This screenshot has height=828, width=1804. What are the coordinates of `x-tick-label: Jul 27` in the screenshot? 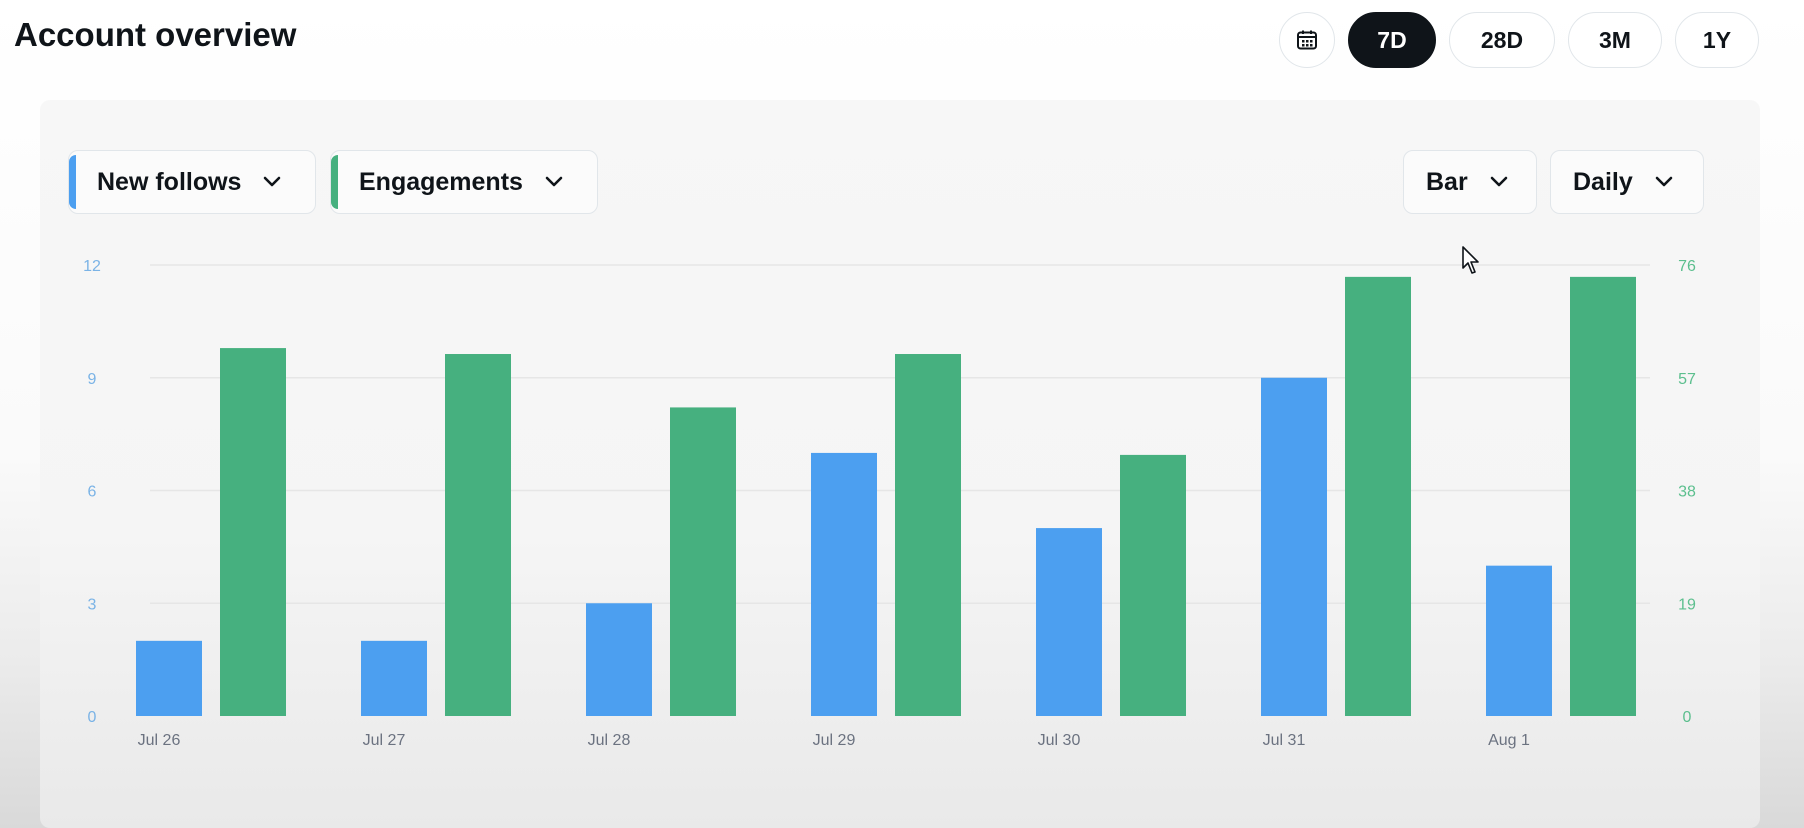 It's located at (384, 740).